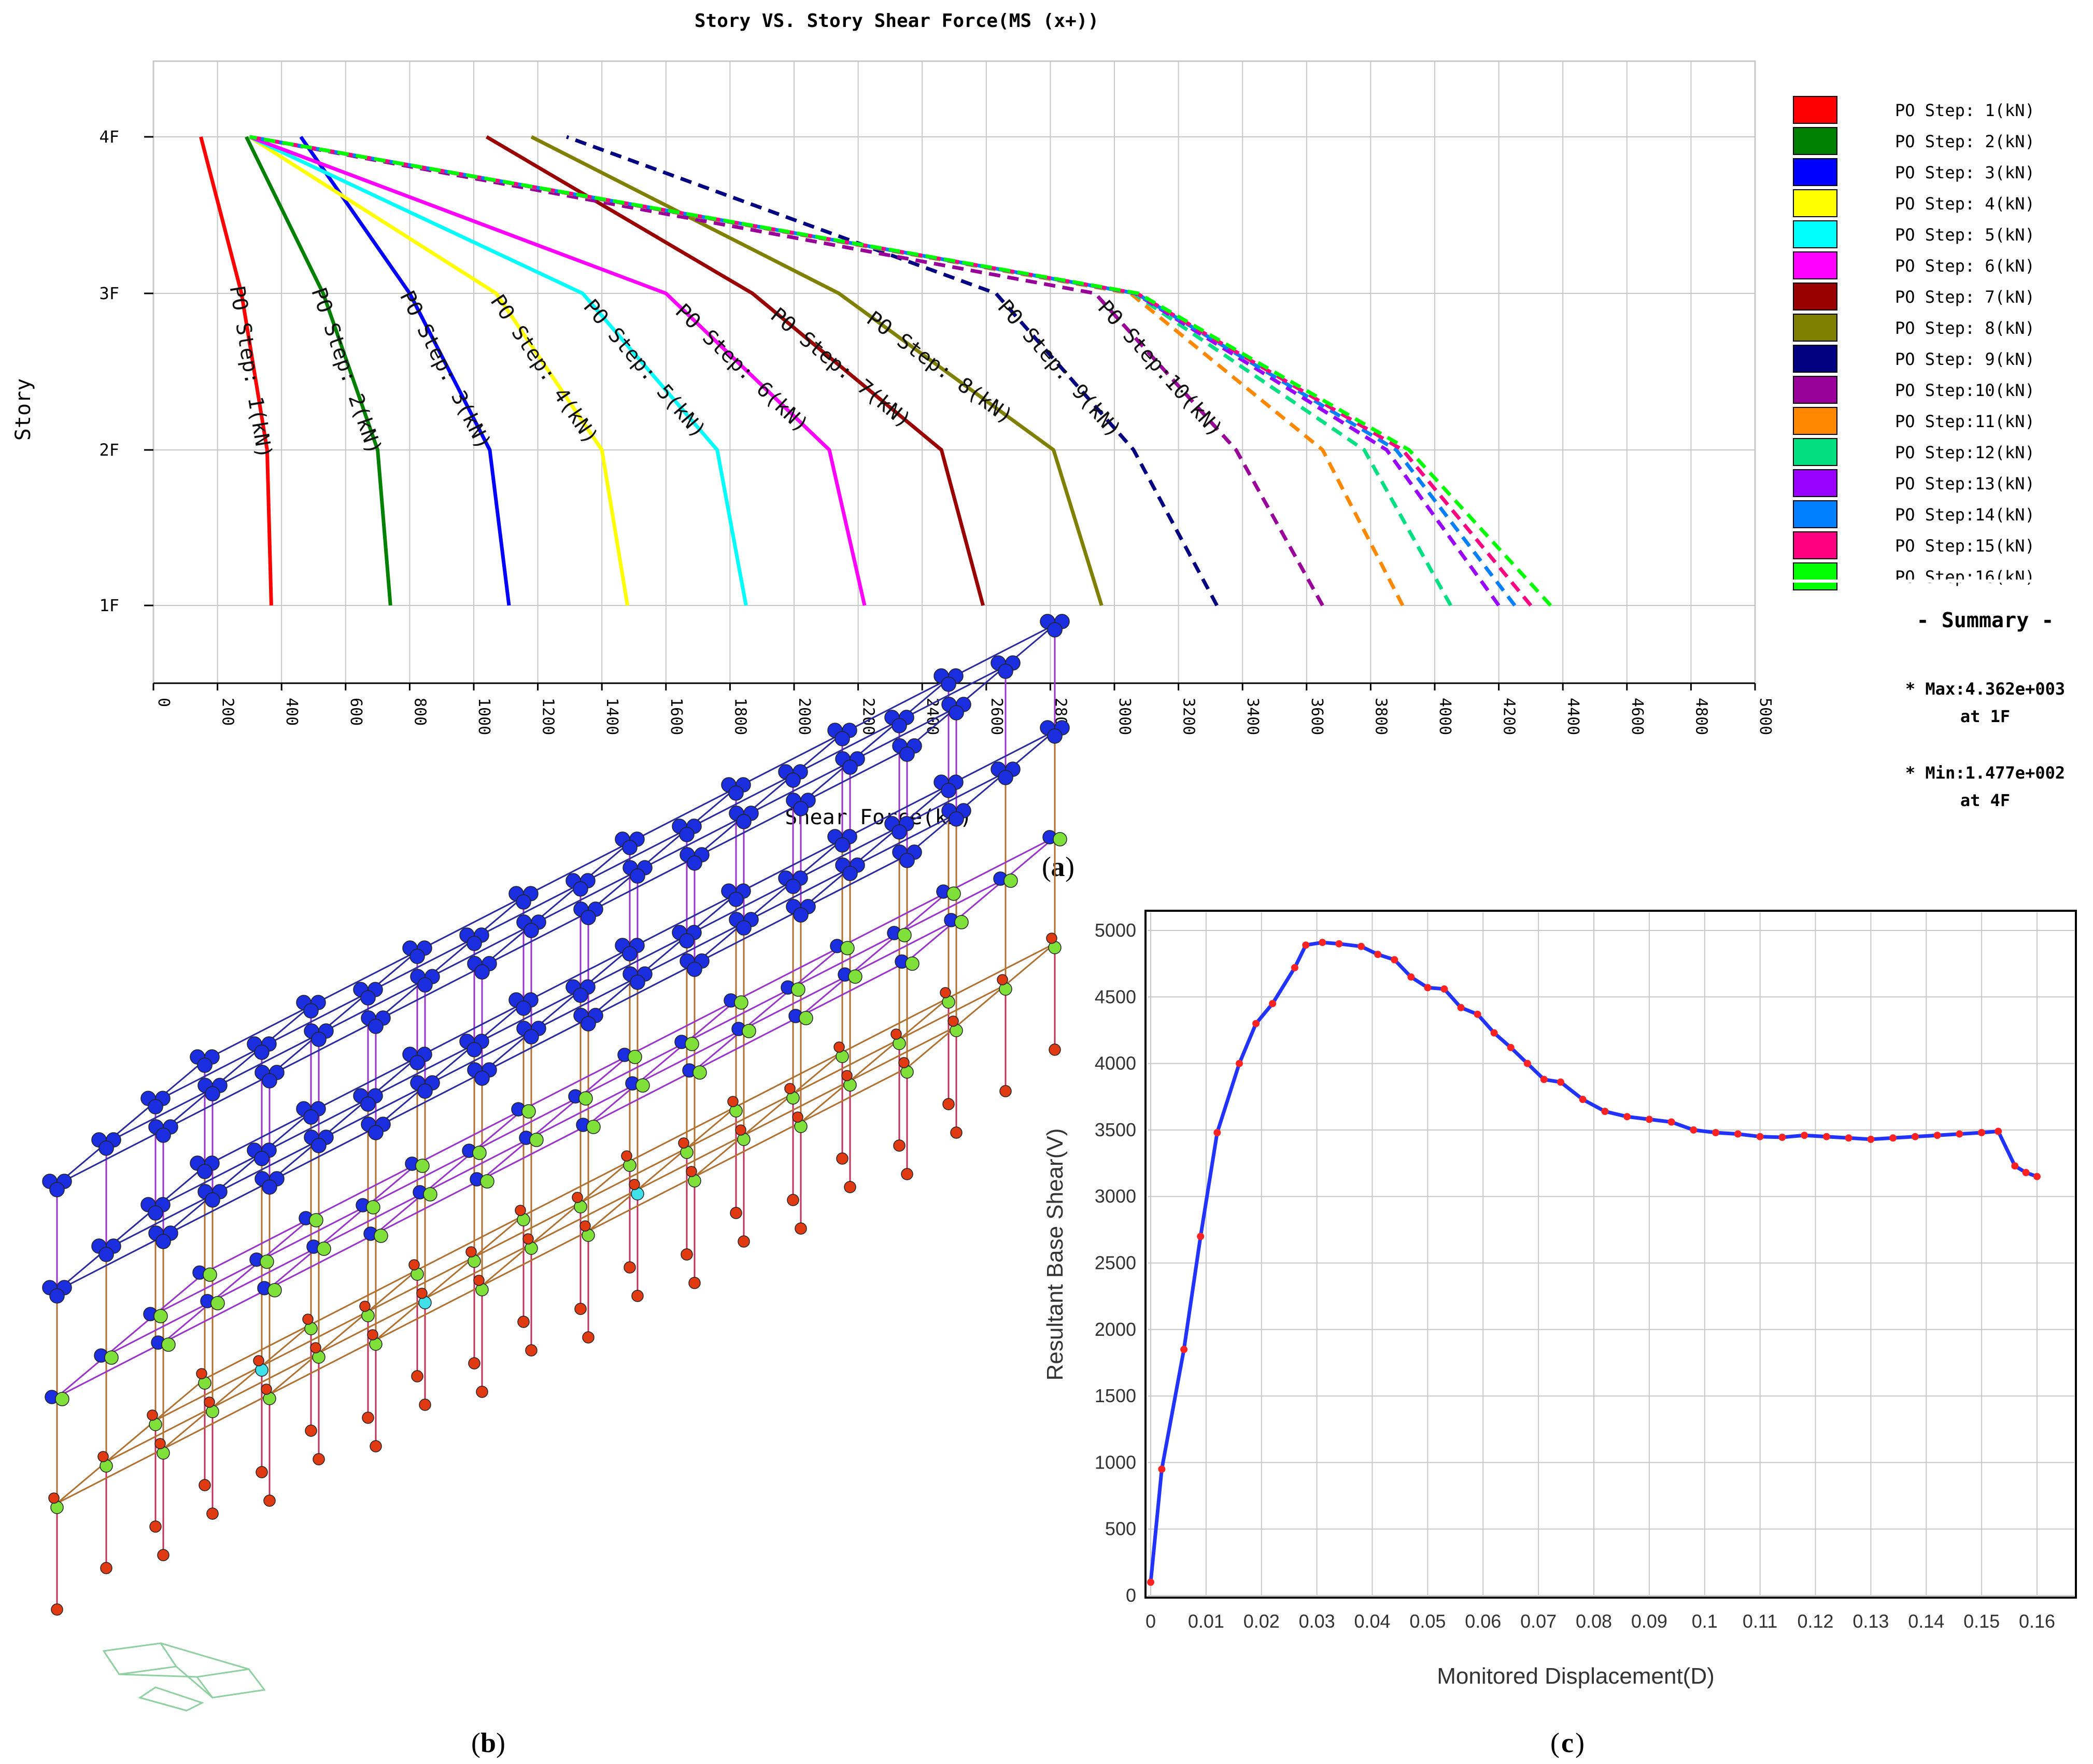  Describe the element at coordinates (1637, 716) in the screenshot. I see `x-tick-label: 4600` at that location.